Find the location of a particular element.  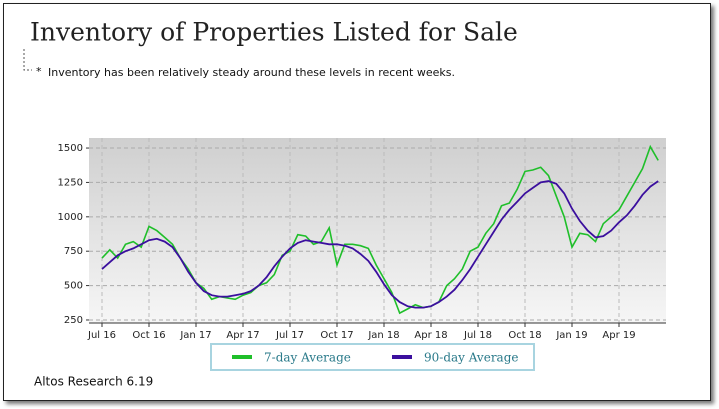

x-tick-label: Jan 18 is located at coordinates (383, 335).